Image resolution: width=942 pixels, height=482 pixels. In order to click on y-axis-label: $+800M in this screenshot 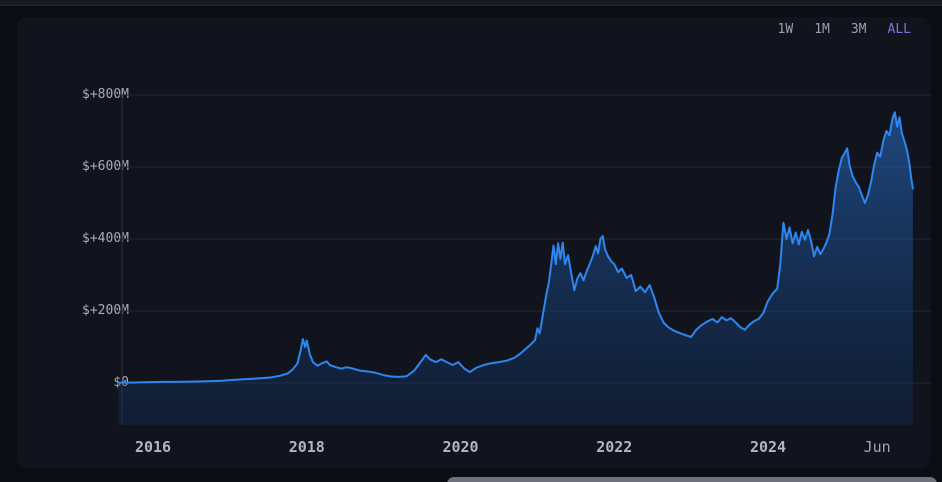, I will do `click(105, 94)`.